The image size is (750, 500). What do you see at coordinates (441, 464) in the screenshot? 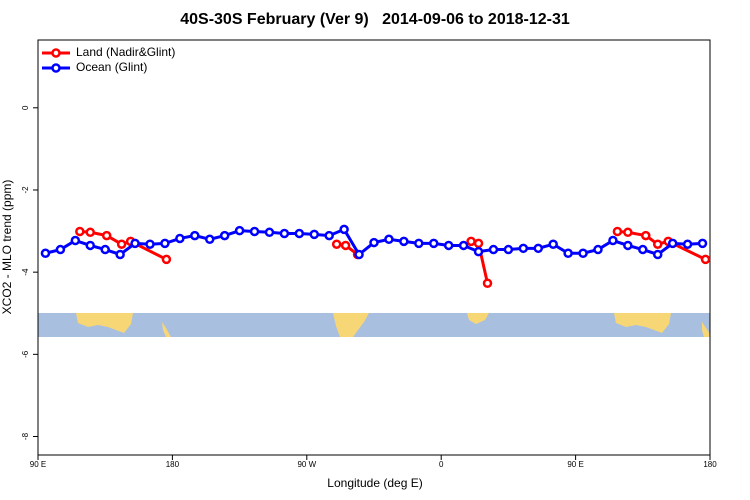
I see `x-tick-label: 0` at bounding box center [441, 464].